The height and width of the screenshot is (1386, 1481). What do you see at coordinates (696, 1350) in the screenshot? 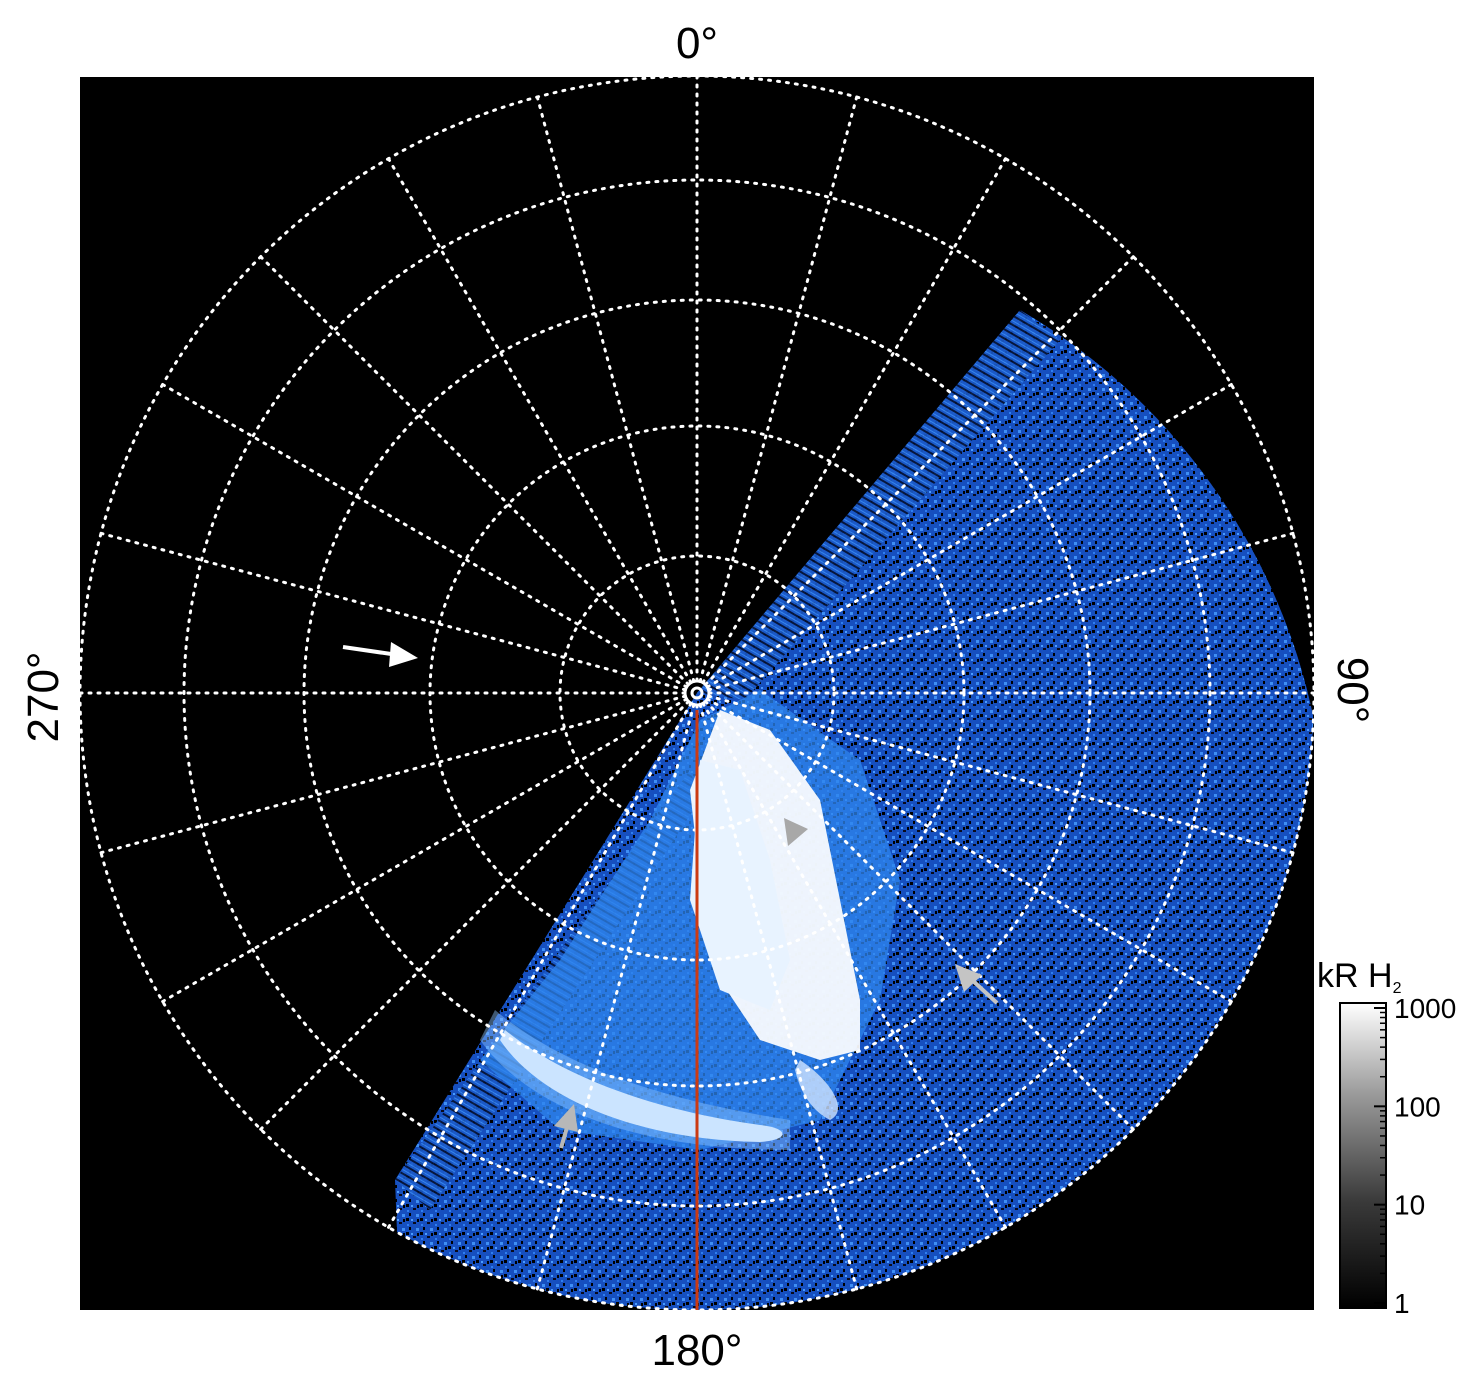
I see `longitude-label-bottom: 180°` at bounding box center [696, 1350].